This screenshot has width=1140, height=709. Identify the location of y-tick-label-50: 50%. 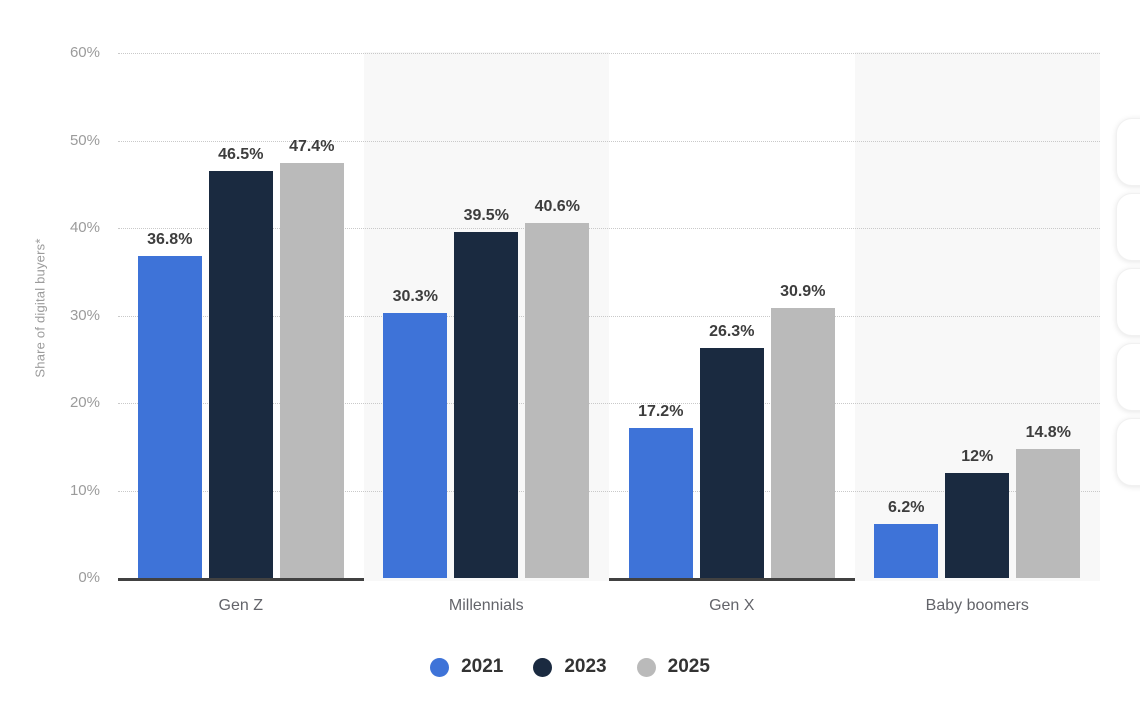
(84, 140).